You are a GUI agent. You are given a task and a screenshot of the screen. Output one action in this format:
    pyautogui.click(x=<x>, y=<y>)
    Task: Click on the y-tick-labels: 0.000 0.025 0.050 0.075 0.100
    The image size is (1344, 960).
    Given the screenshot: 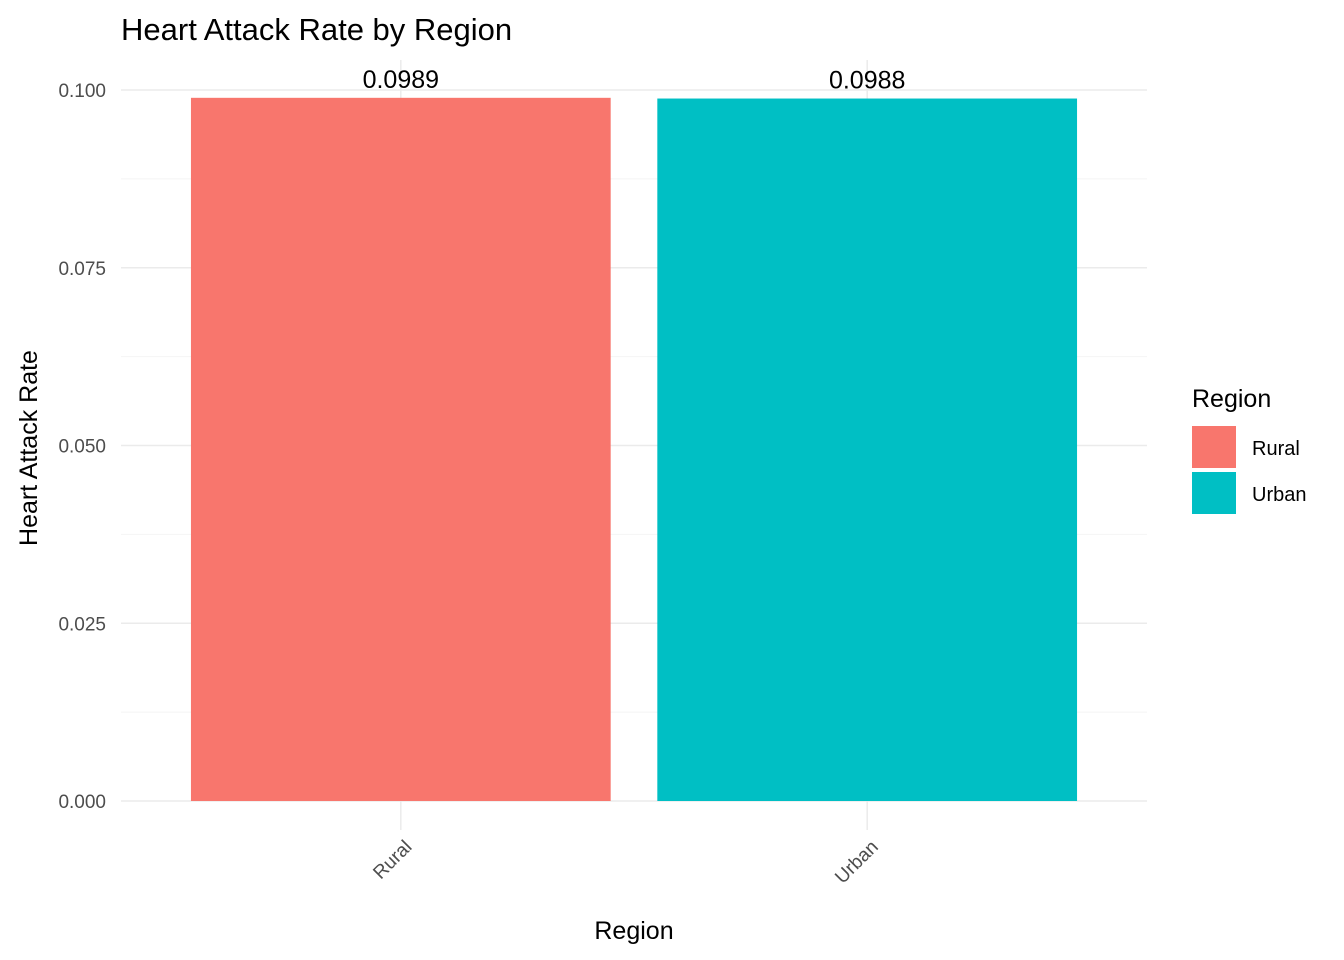 What is the action you would take?
    pyautogui.click(x=82, y=447)
    